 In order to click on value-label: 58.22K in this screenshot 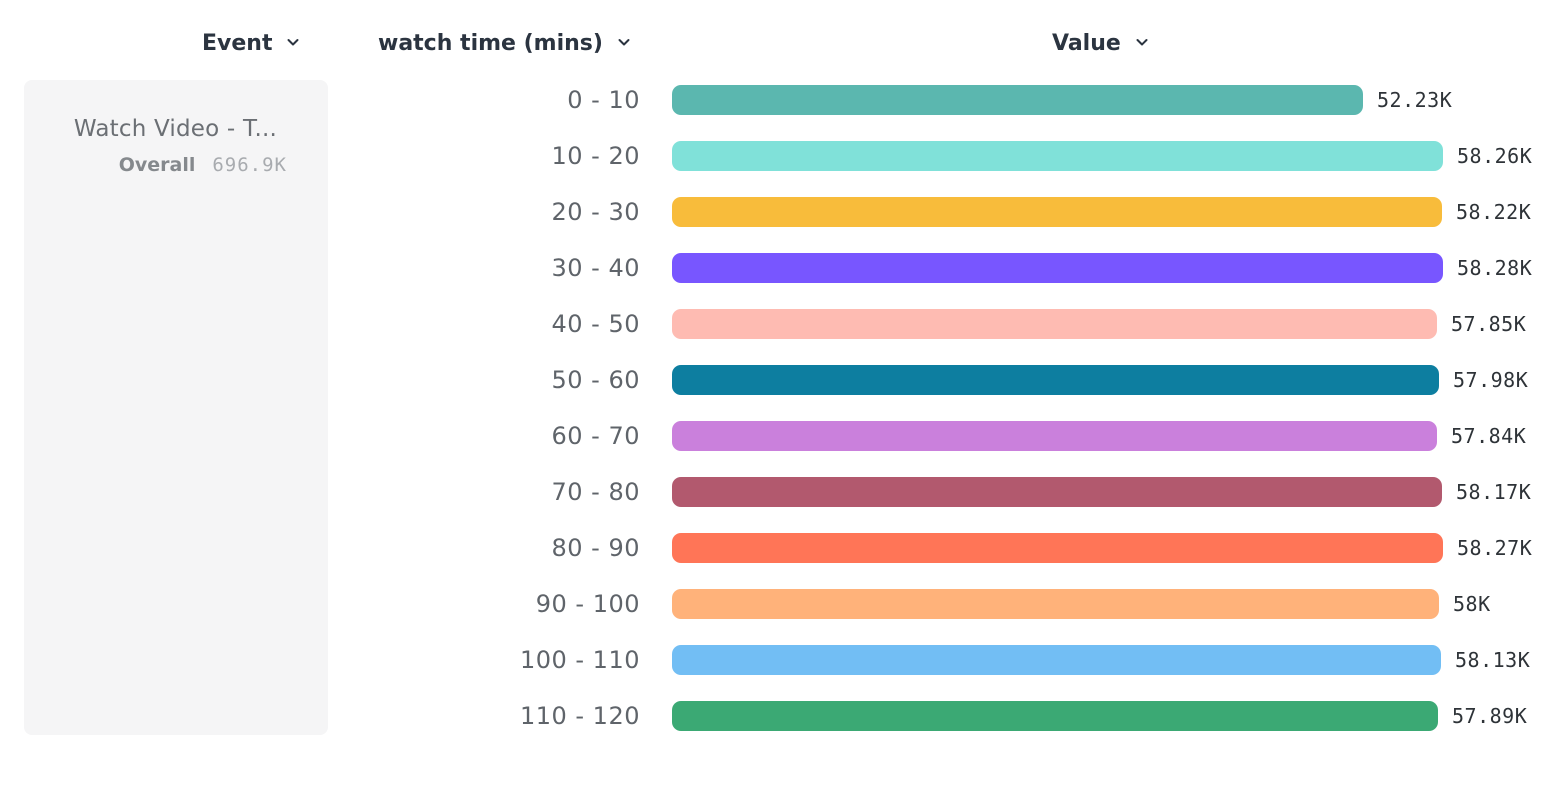, I will do `click(1494, 212)`.